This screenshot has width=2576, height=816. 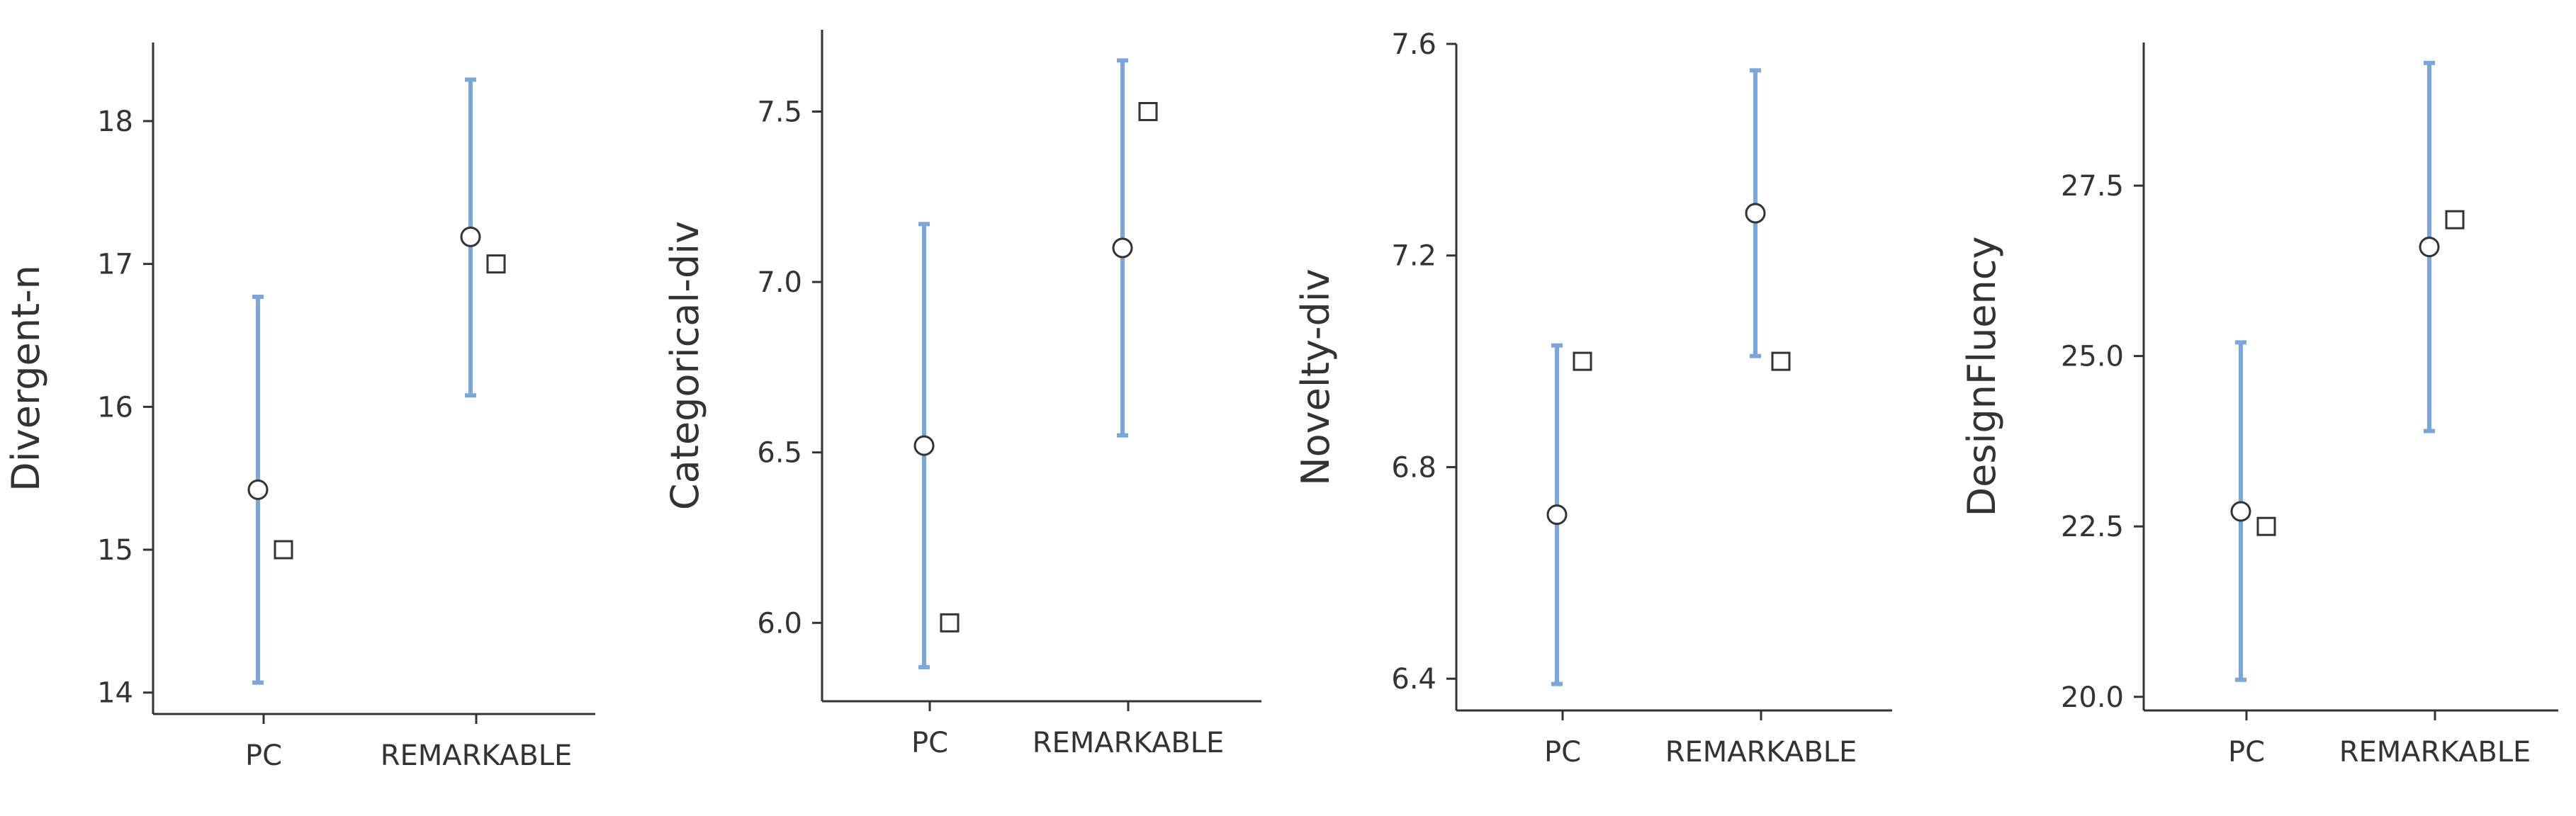 I want to click on y-axis-label: Novelty-div, so click(x=1315, y=377).